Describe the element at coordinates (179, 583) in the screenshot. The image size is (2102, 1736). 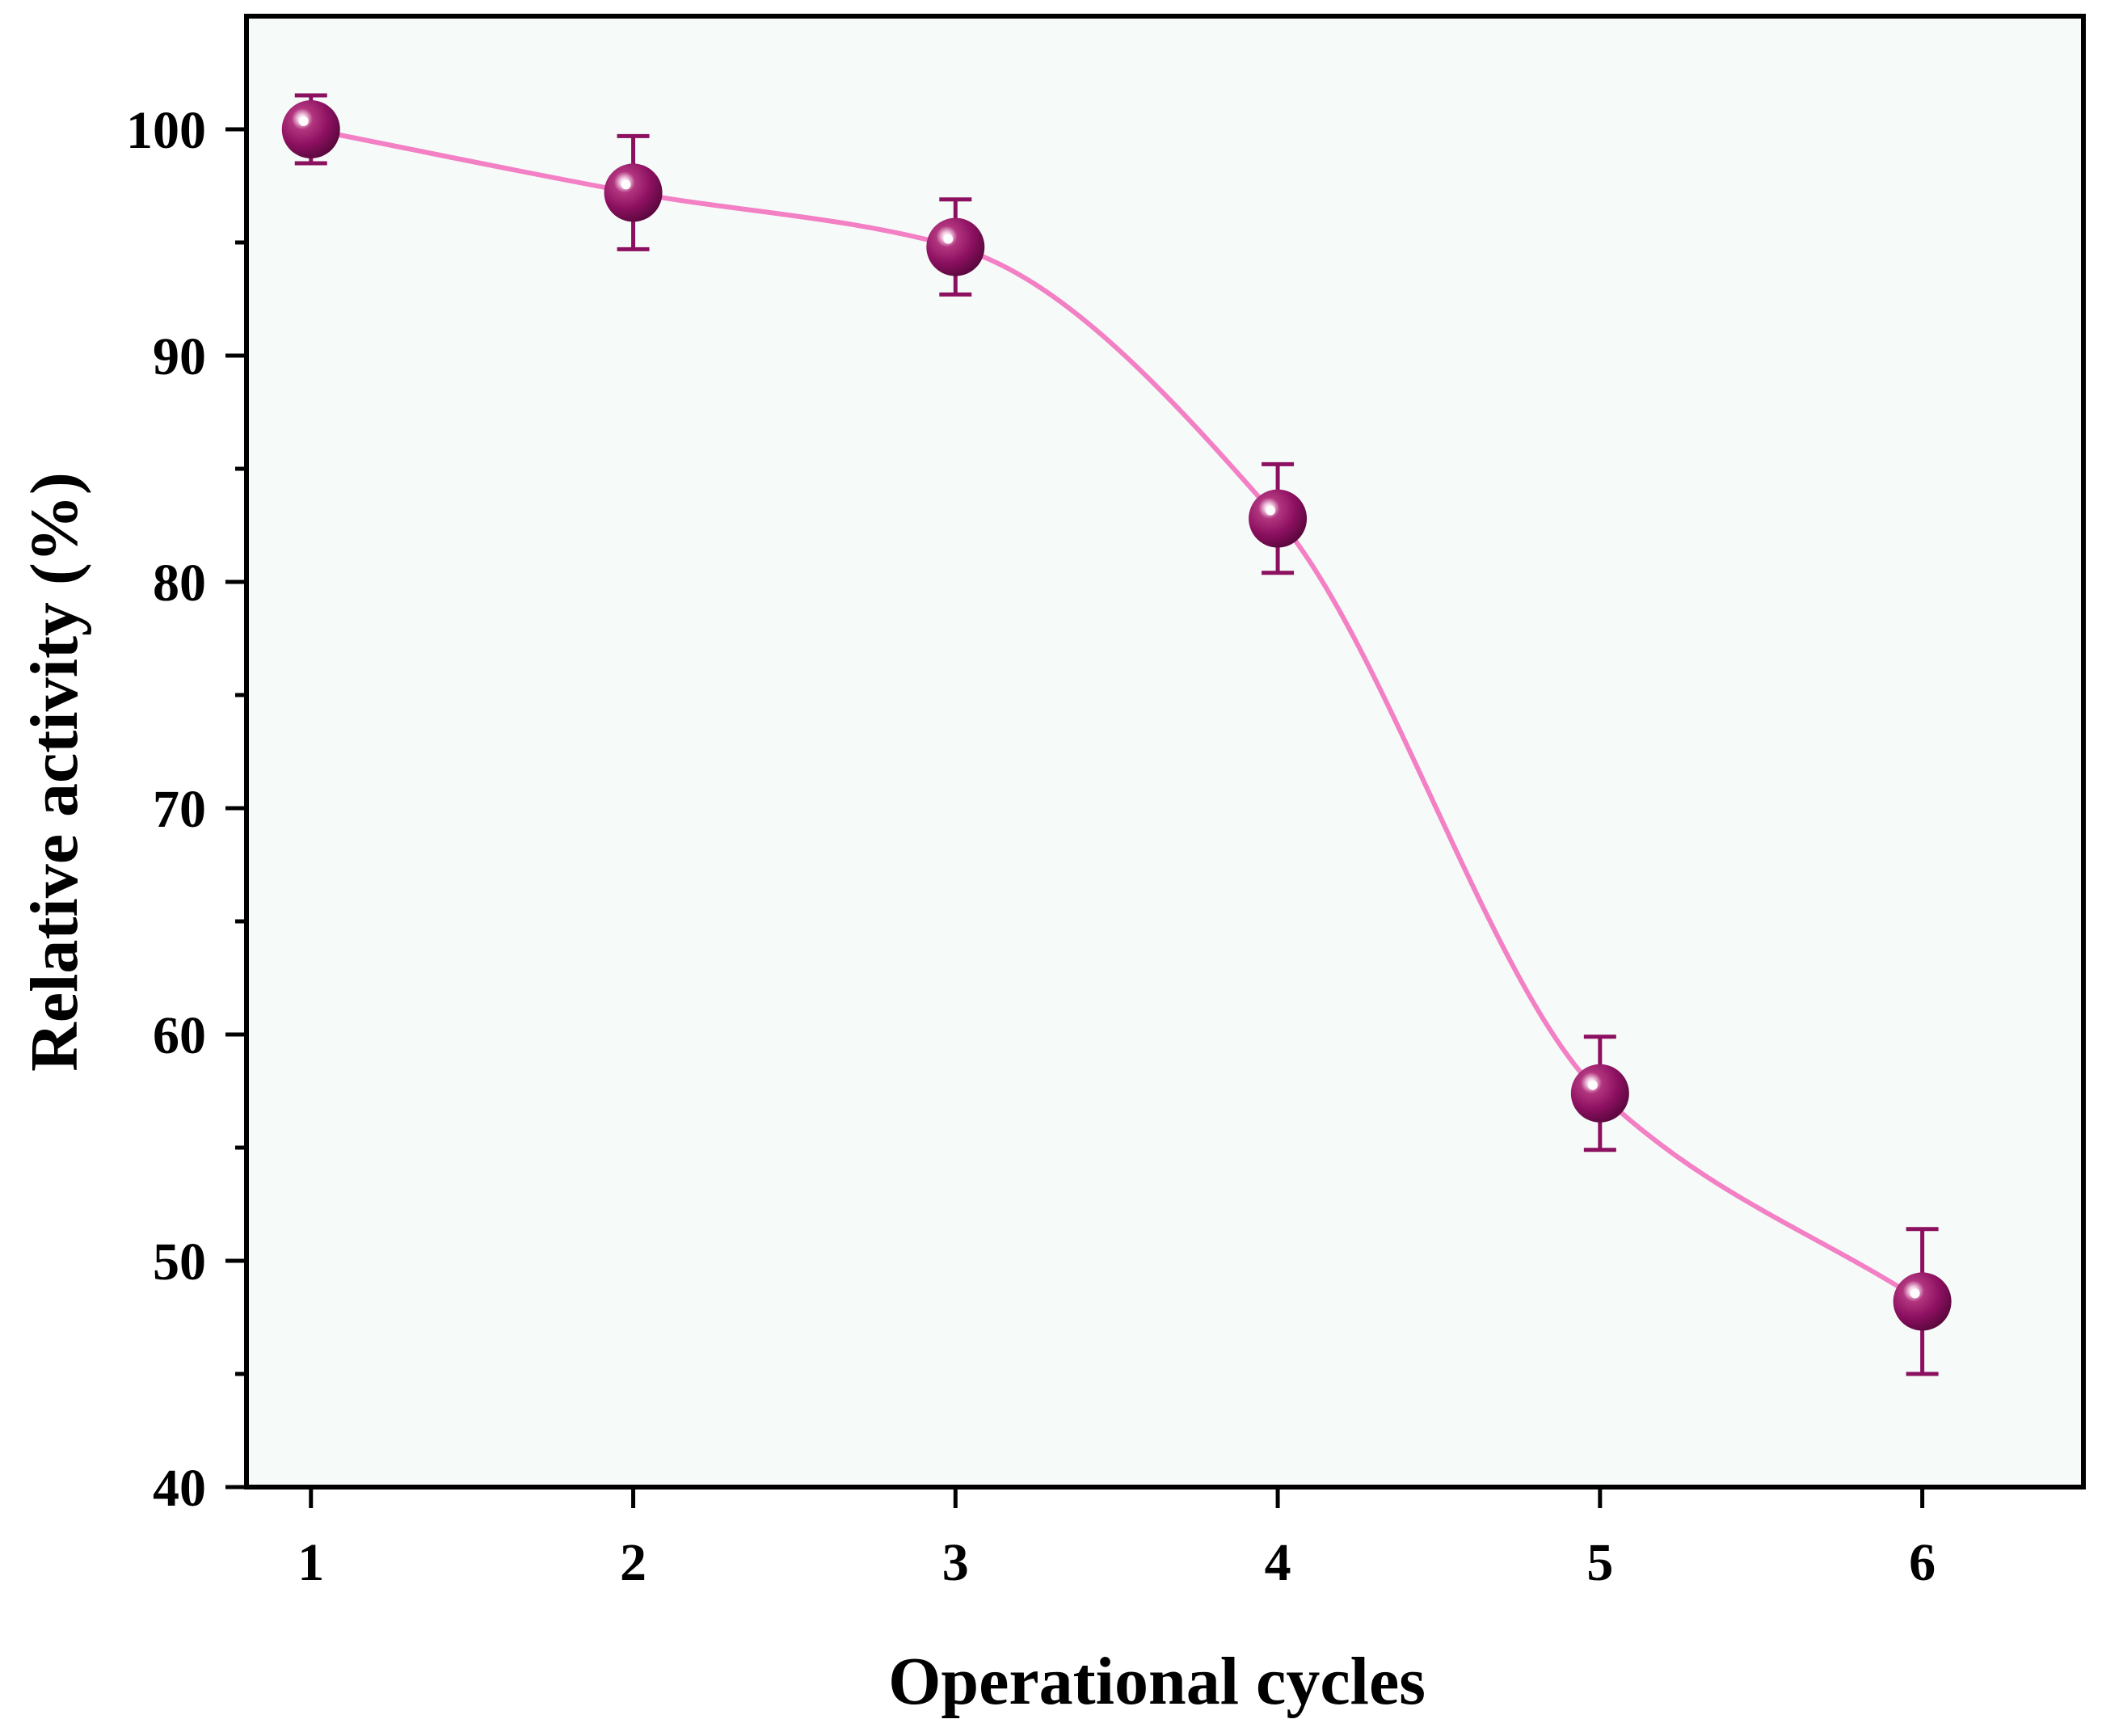
I see `y-tick-label: 80` at that location.